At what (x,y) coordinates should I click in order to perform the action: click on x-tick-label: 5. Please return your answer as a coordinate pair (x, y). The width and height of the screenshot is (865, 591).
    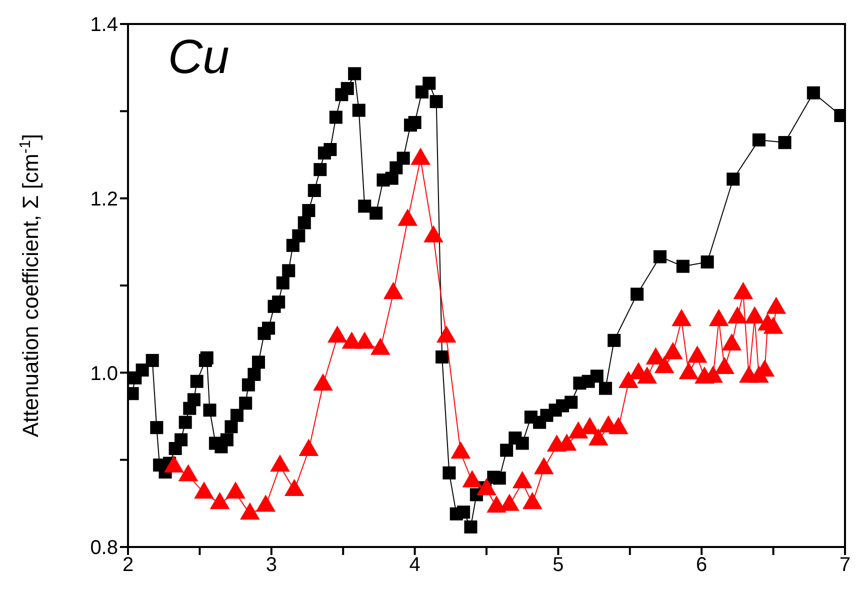
    Looking at the image, I should click on (558, 565).